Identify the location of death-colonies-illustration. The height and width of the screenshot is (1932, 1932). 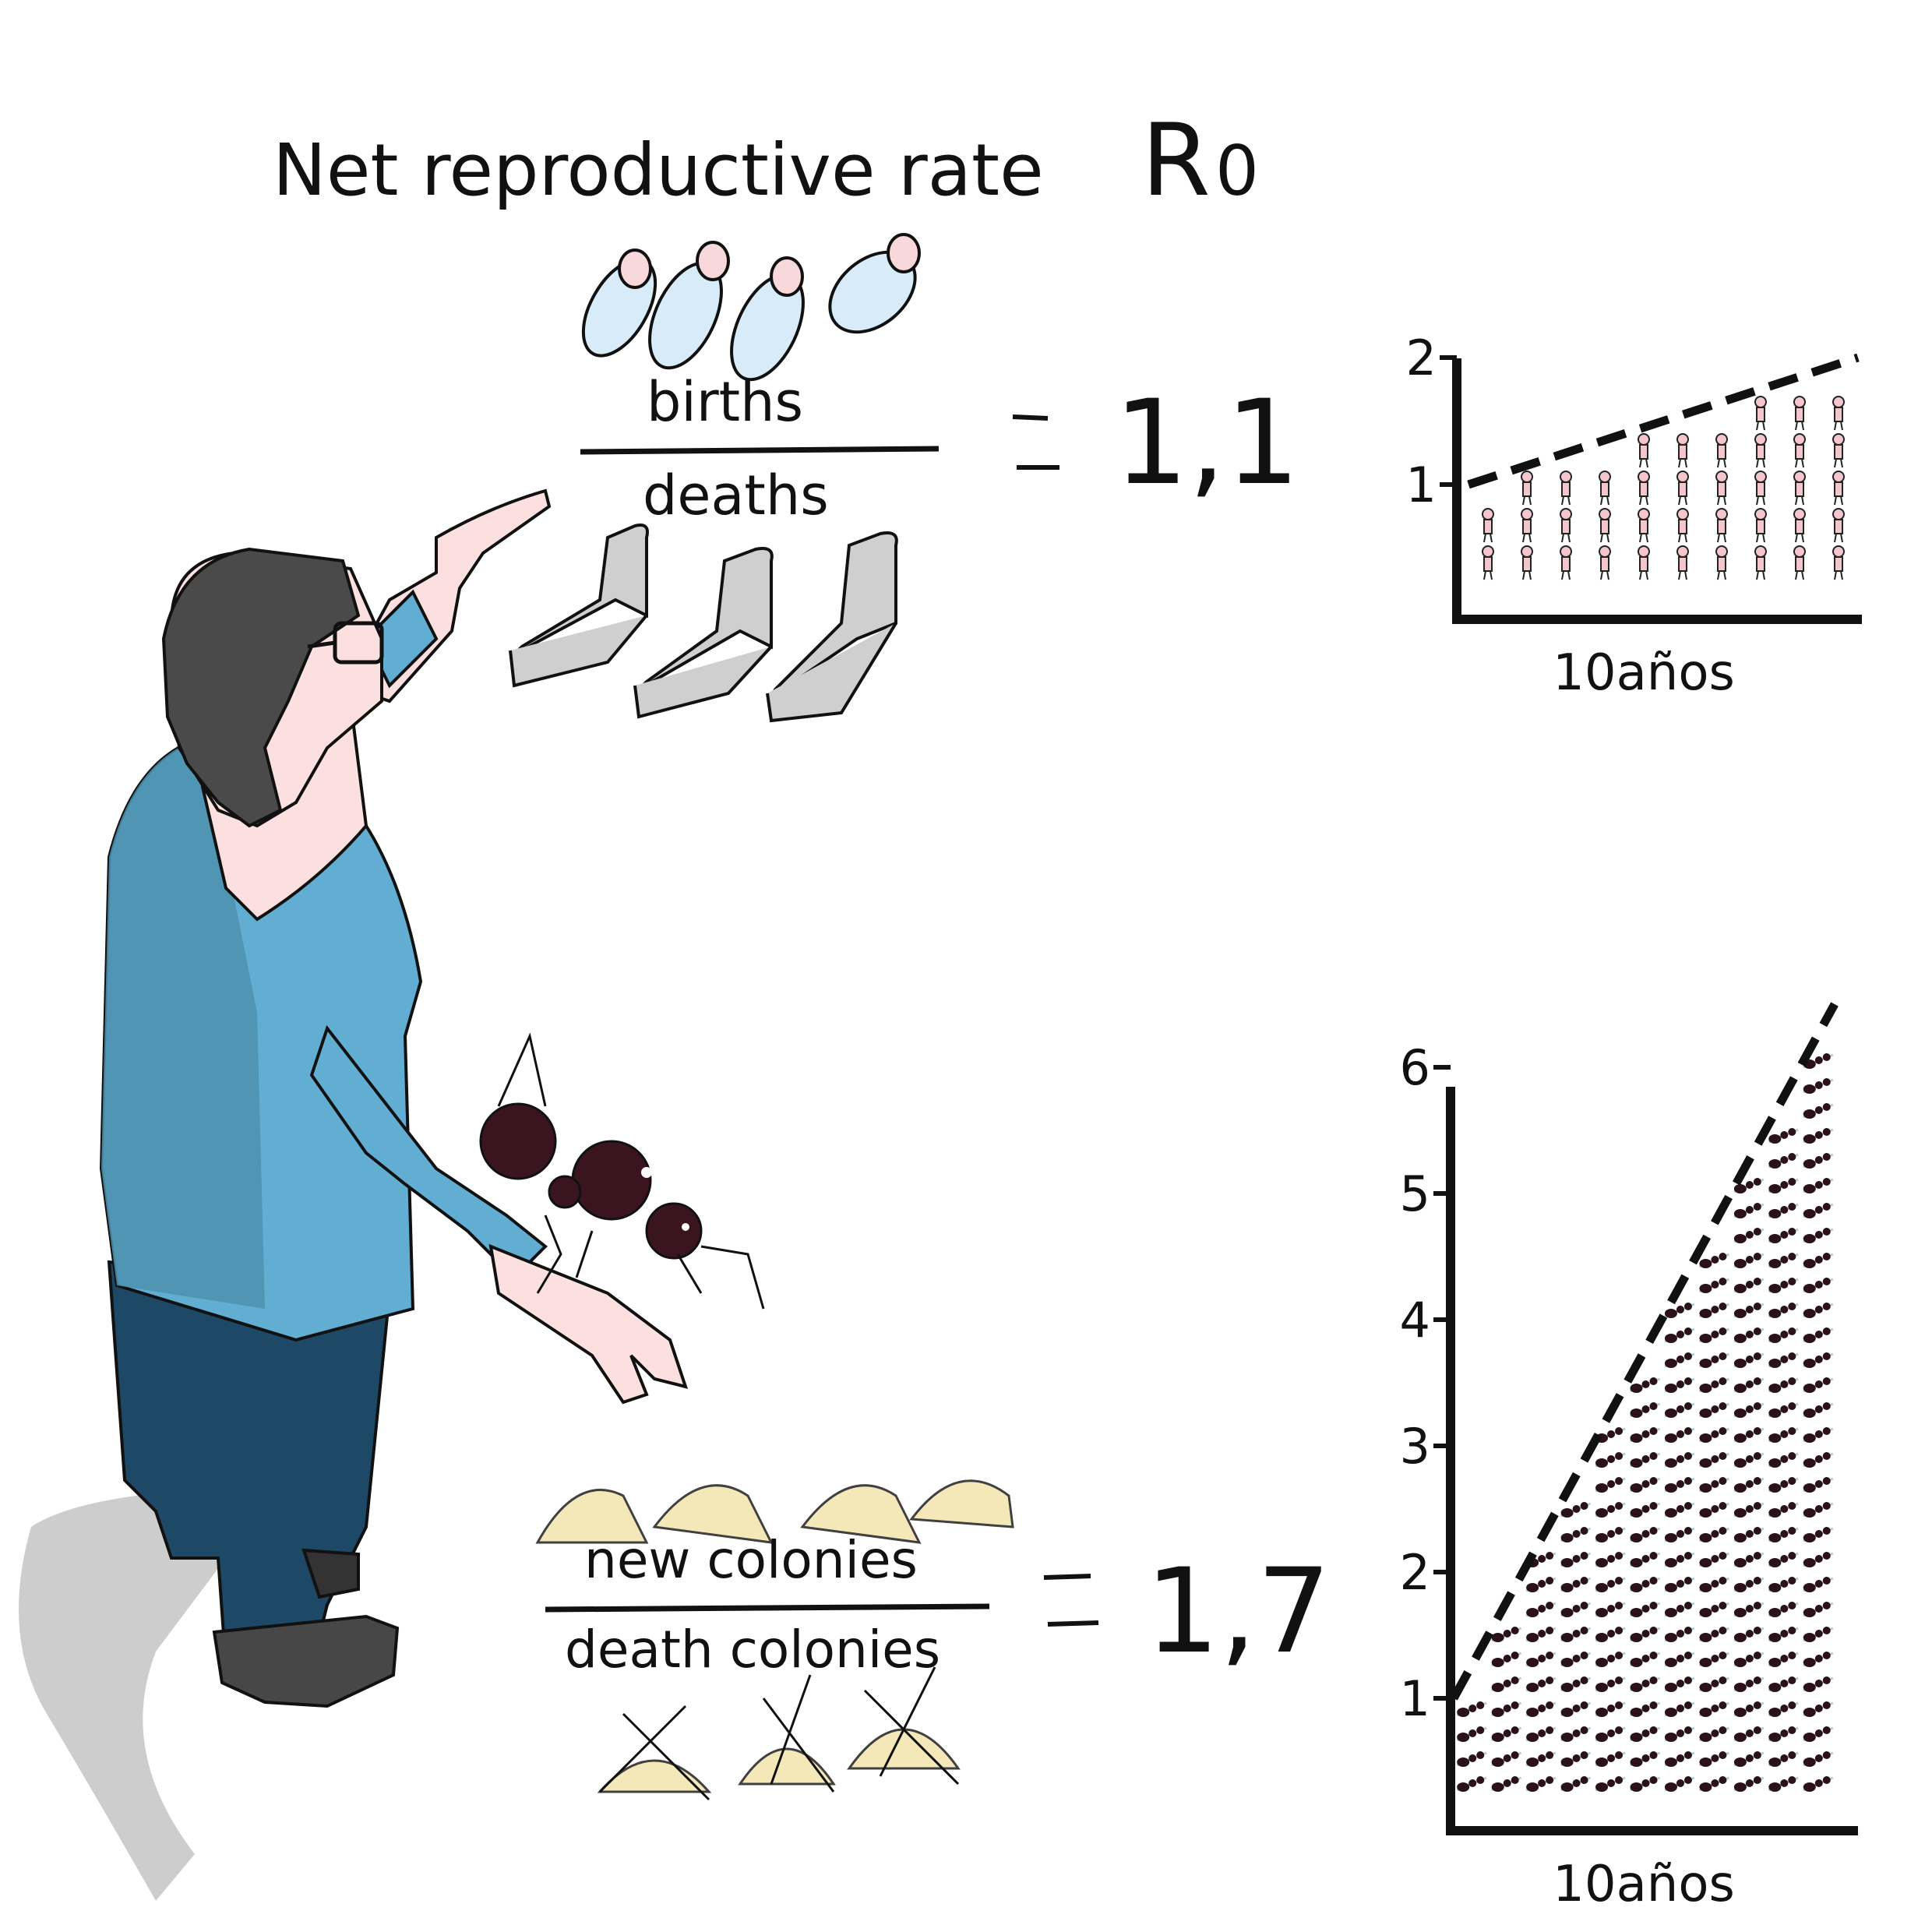
(779, 1734).